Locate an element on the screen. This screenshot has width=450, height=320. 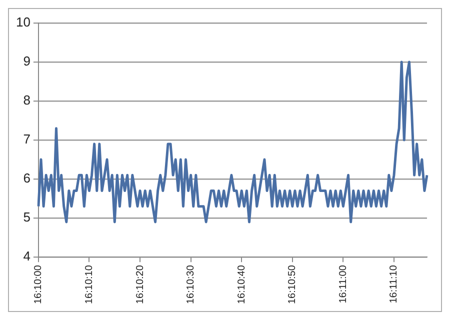
y-tick-label: 9 is located at coordinates (26, 61).